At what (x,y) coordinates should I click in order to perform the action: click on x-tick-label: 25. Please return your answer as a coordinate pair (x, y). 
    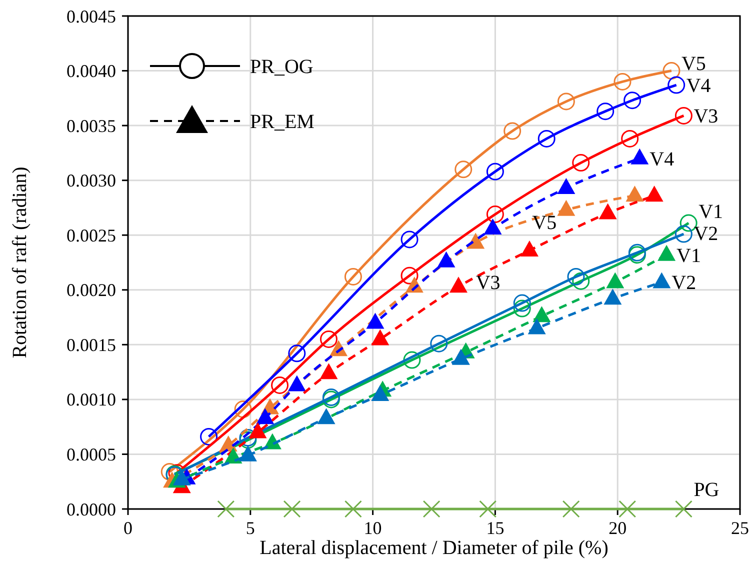
    Looking at the image, I should click on (740, 528).